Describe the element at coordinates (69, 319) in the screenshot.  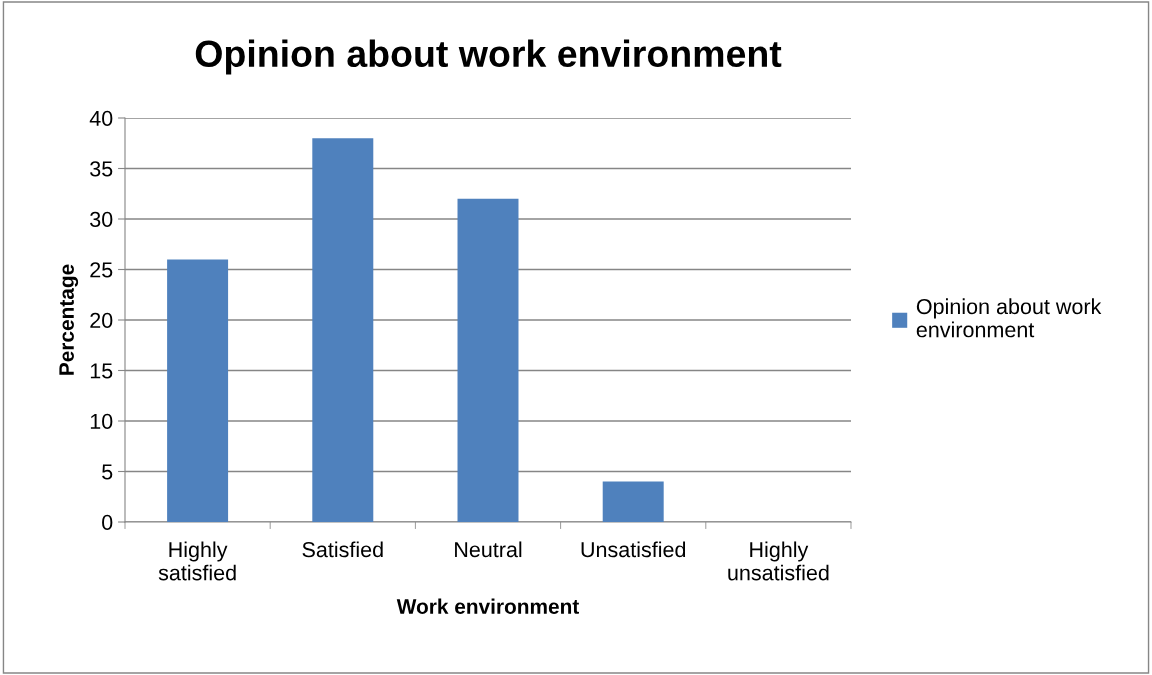
I see `y-axis-title: Percentage` at that location.